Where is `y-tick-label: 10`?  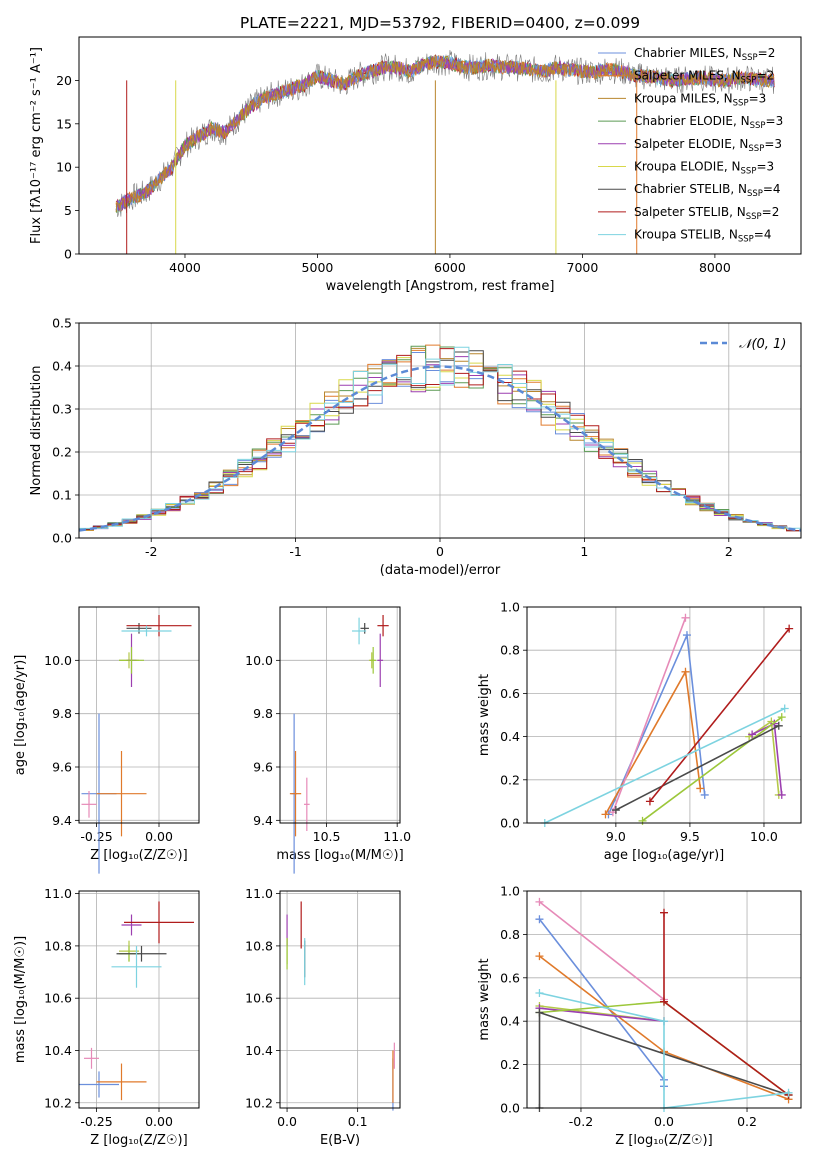
y-tick-label: 10 is located at coordinates (64, 167).